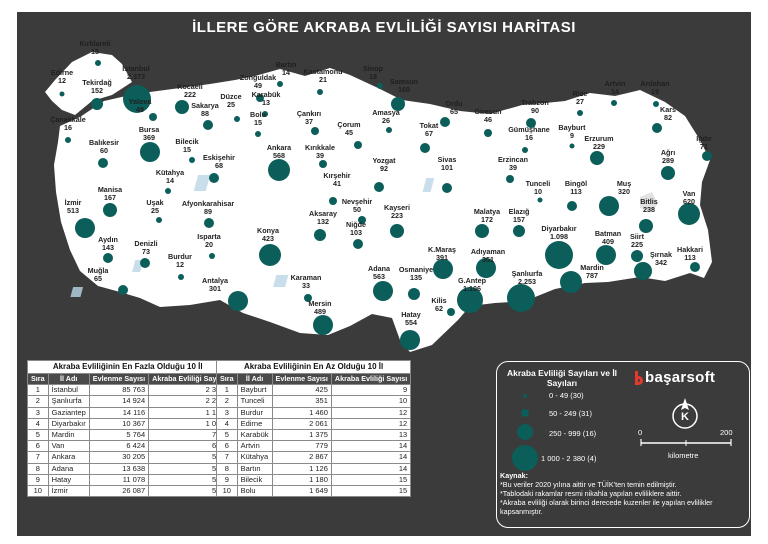 The height and width of the screenshot is (544, 768). What do you see at coordinates (68, 491) in the screenshot?
I see `city-cell: İzmir` at bounding box center [68, 491].